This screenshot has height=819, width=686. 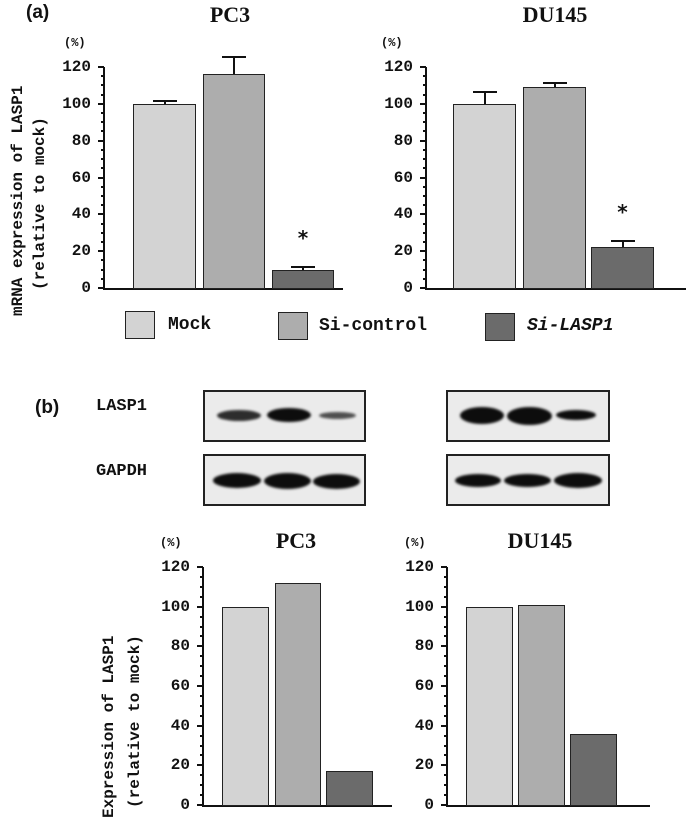 I want to click on x-axis, so click(x=555, y=289).